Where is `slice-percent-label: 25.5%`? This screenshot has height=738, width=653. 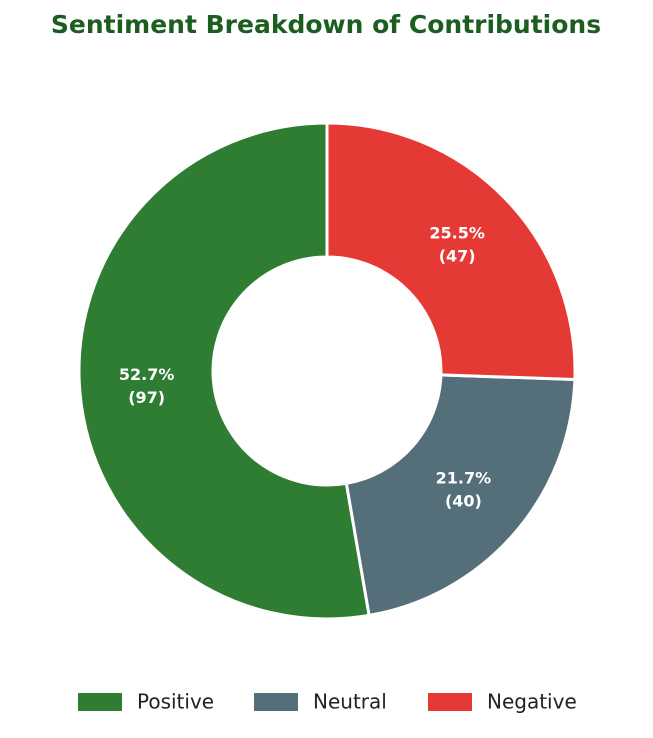 slice-percent-label: 25.5% is located at coordinates (457, 233).